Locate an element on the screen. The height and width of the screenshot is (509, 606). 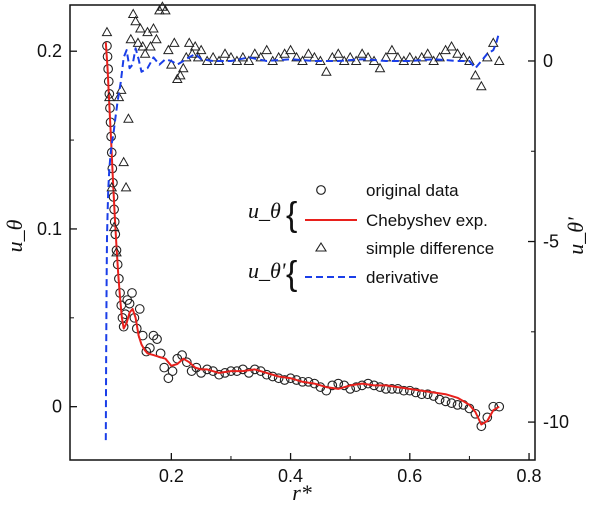
x-tick-label: 0.6 is located at coordinates (409, 476).